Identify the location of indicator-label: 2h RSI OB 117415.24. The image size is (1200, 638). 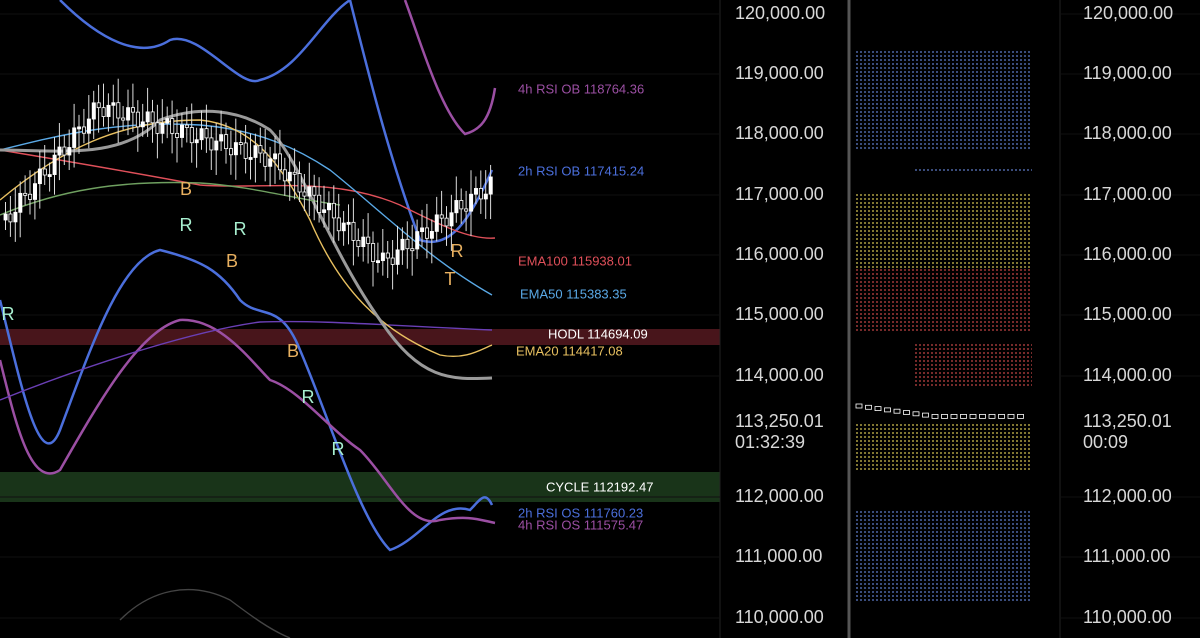
(581, 170).